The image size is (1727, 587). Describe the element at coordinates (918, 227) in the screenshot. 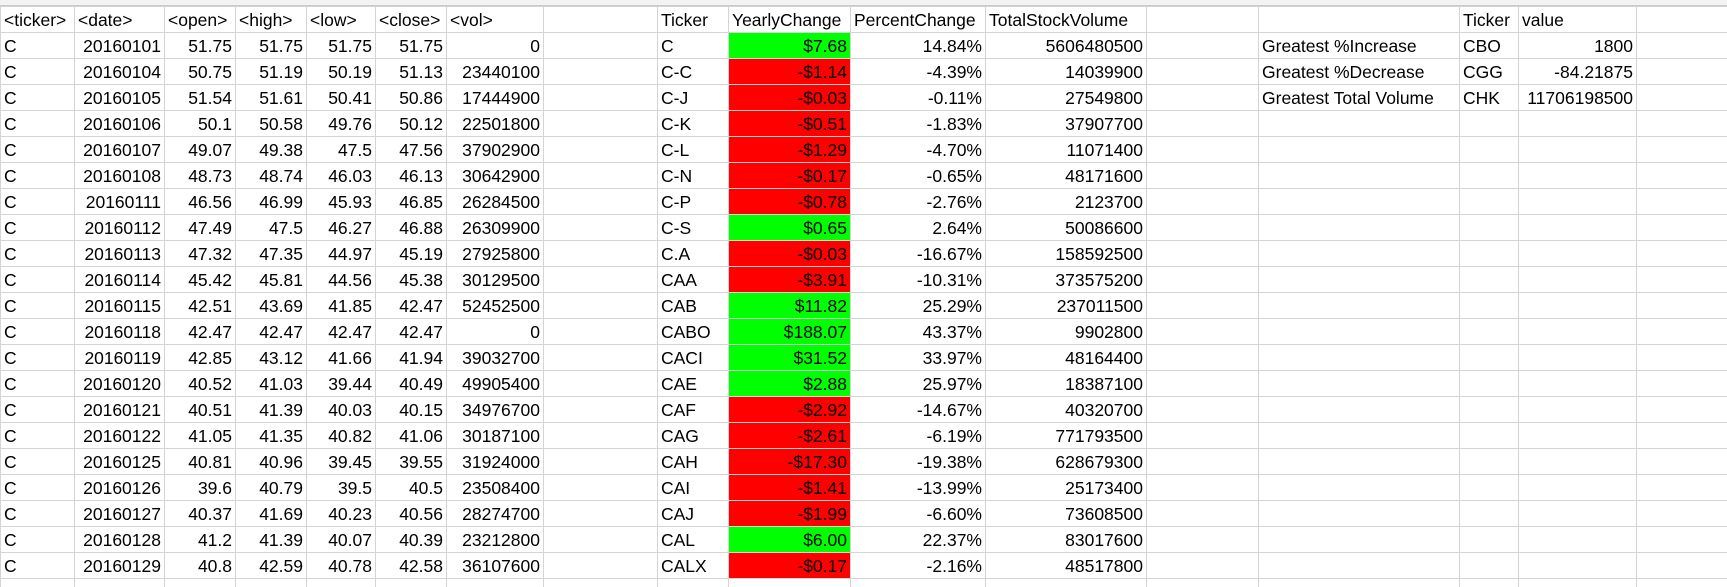

I see `summary-cell: 2.64%` at that location.